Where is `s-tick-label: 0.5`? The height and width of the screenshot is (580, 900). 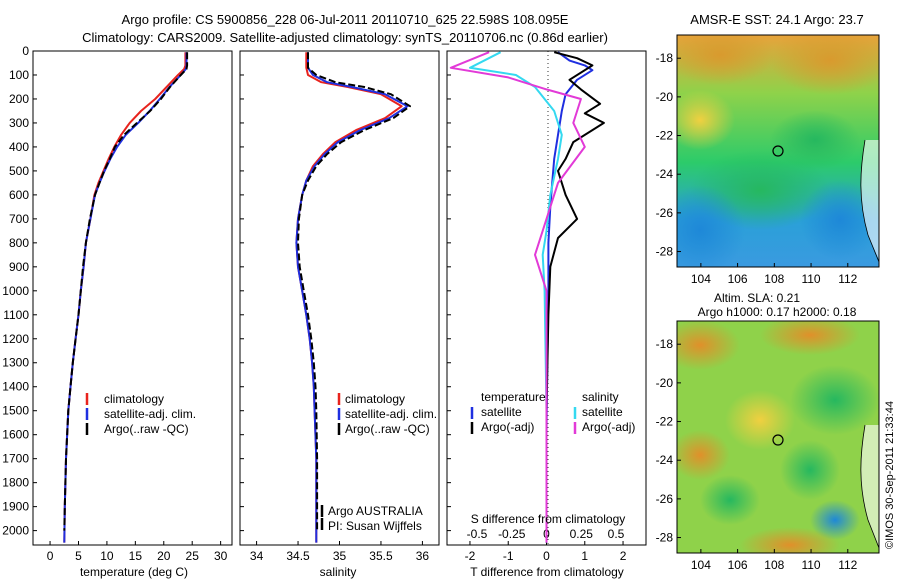 s-tick-label: 0.5 is located at coordinates (616, 534).